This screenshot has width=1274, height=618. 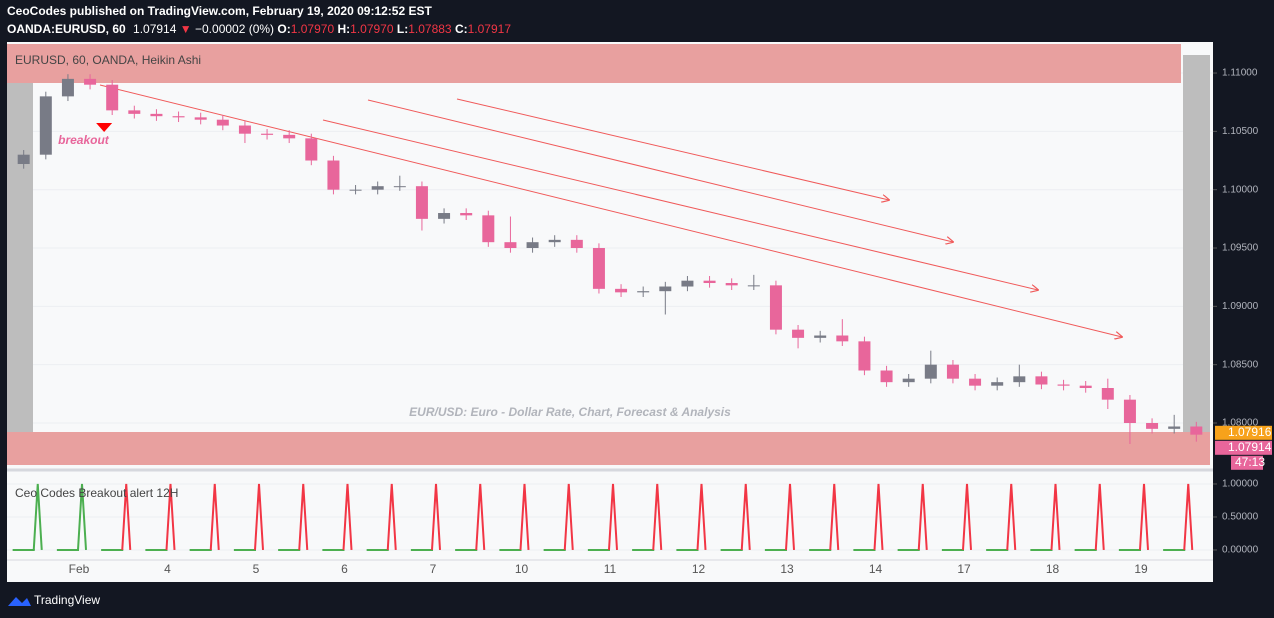 What do you see at coordinates (433, 569) in the screenshot?
I see `x-tick-label: 7` at bounding box center [433, 569].